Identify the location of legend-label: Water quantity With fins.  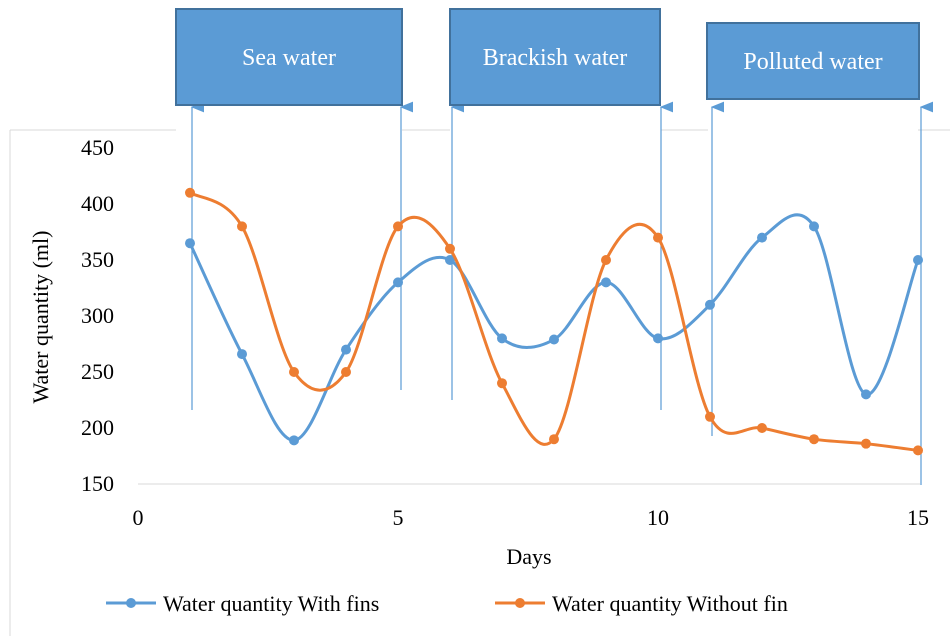
(271, 603).